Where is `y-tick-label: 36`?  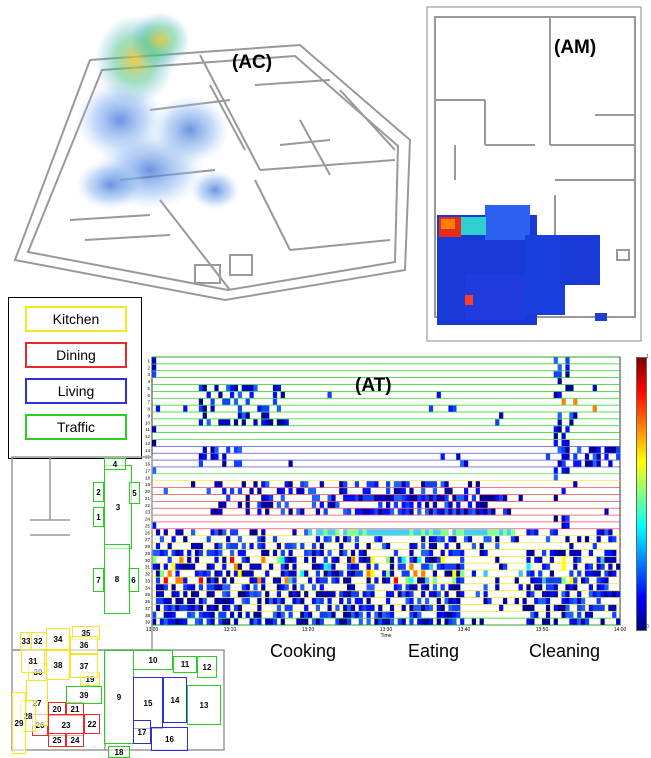 y-tick-label: 36 is located at coordinates (148, 601).